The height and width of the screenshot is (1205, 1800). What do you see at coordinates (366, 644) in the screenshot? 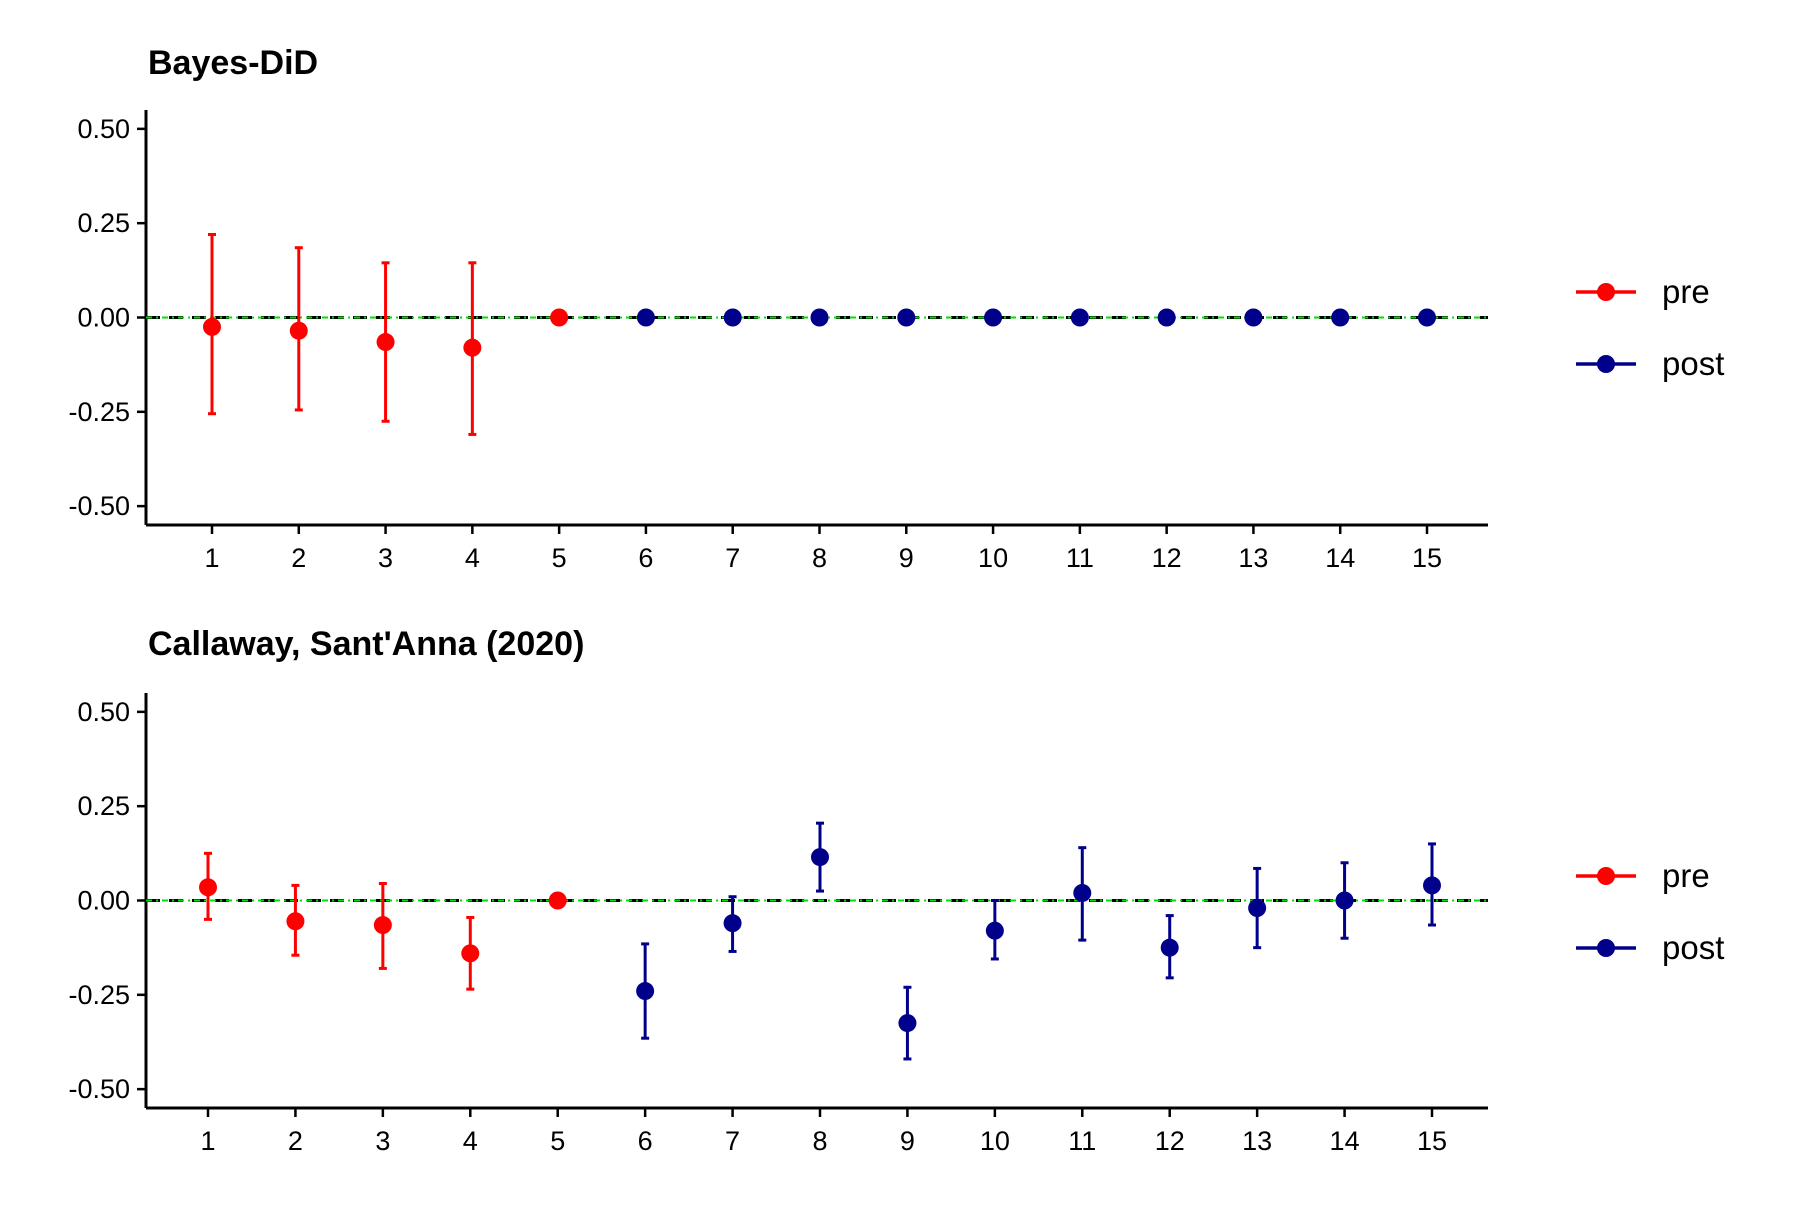
I see `panel-title: Callaway, Sant'Anna (2020)` at bounding box center [366, 644].